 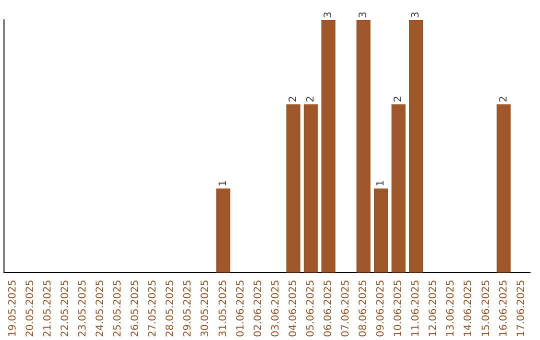 What do you see at coordinates (416, 309) in the screenshot?
I see `x-tick-label: 11.06.2025` at bounding box center [416, 309].